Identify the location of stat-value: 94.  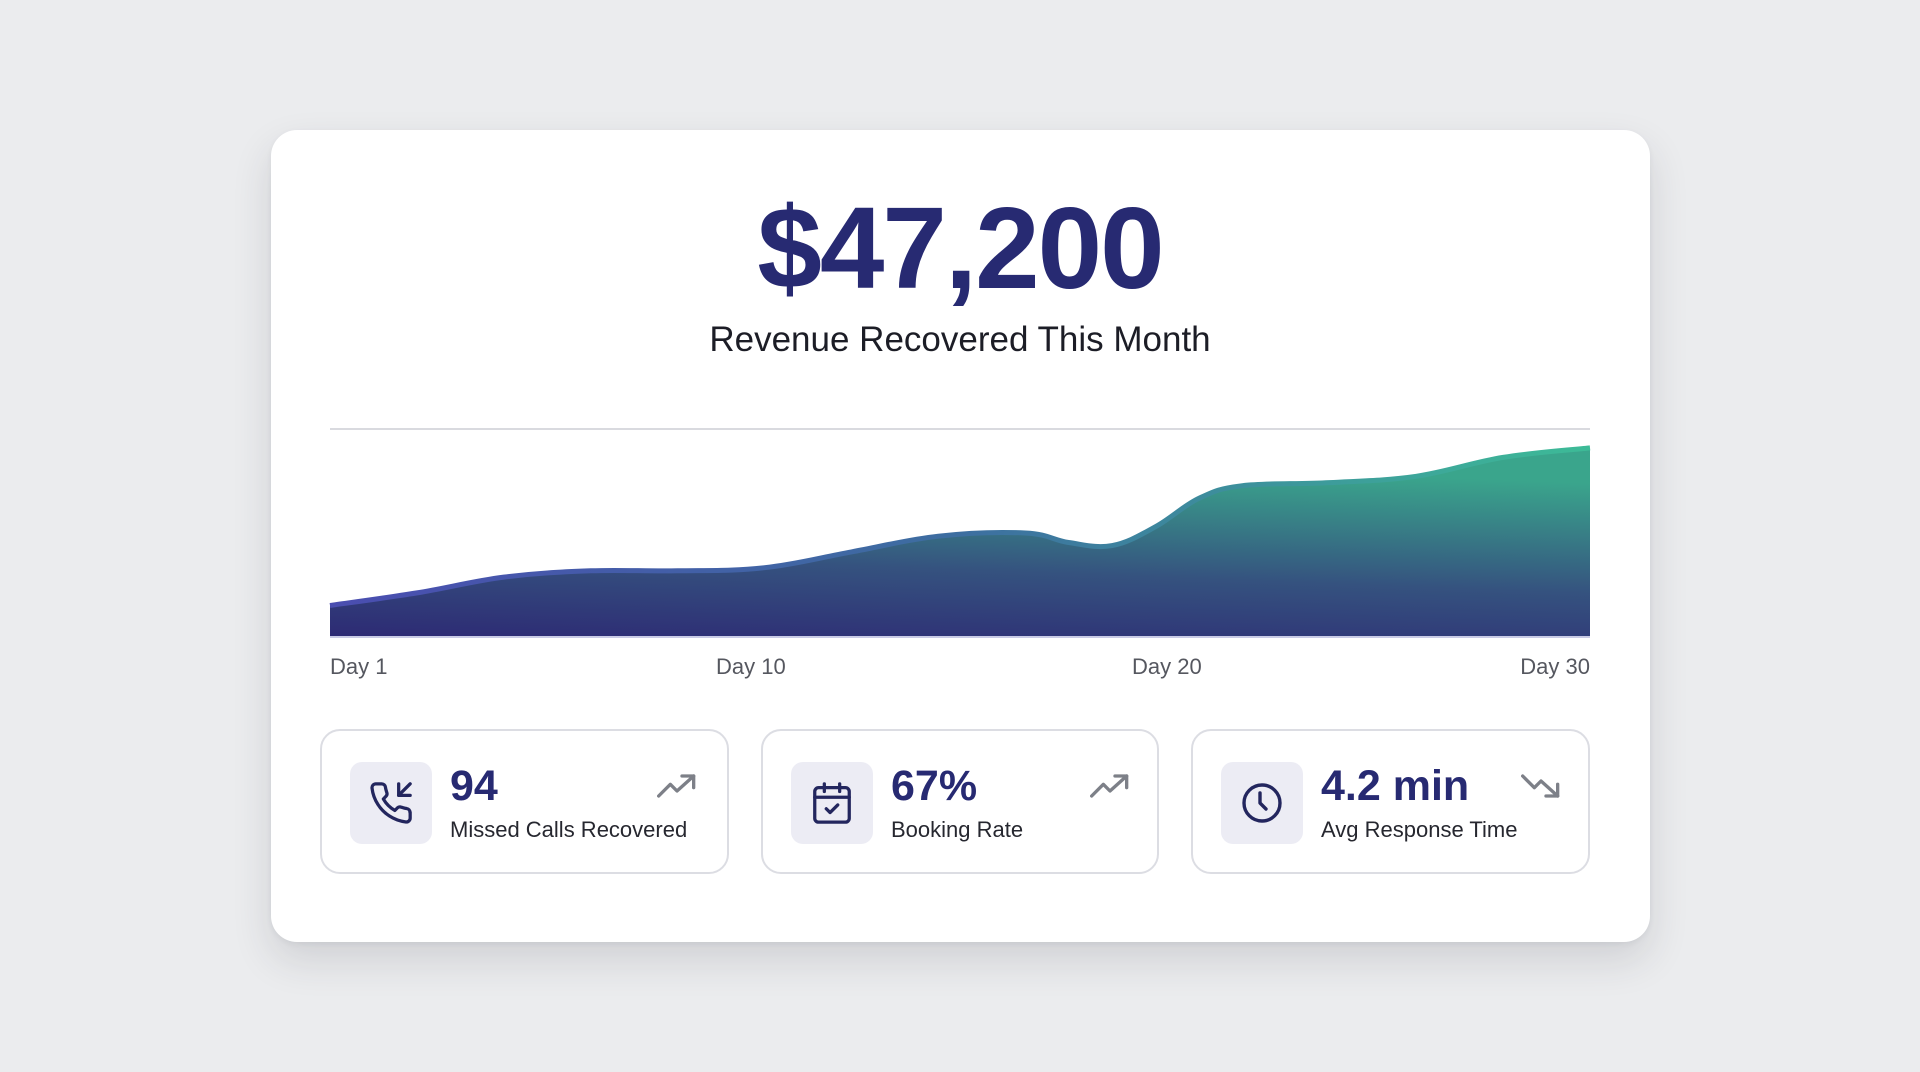
(474, 786).